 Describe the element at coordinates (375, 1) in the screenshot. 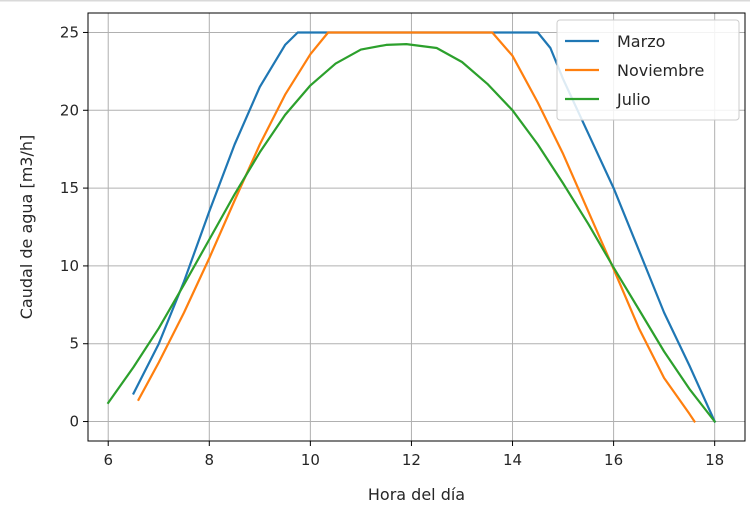

I see `top-edge-line` at that location.